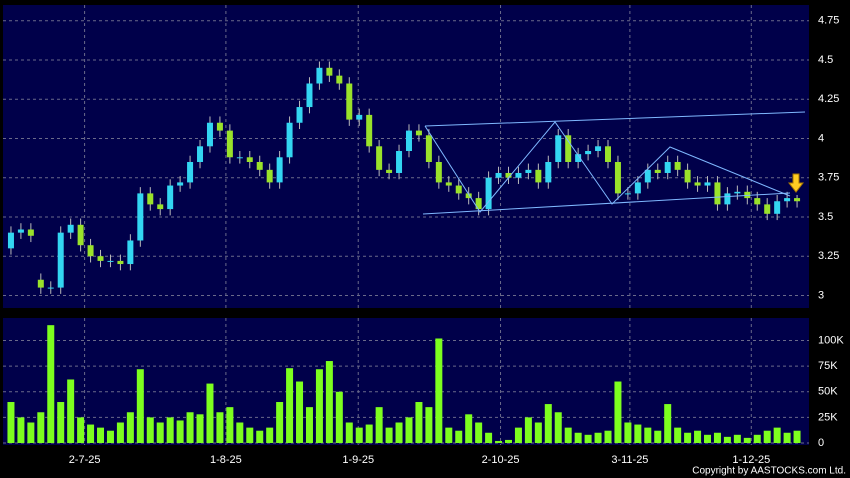  I want to click on x-tick-label: 2-10-25, so click(501, 460).